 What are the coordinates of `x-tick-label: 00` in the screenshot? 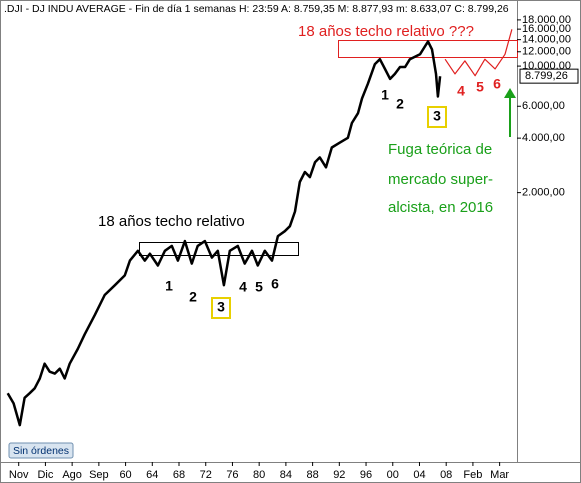 It's located at (393, 475).